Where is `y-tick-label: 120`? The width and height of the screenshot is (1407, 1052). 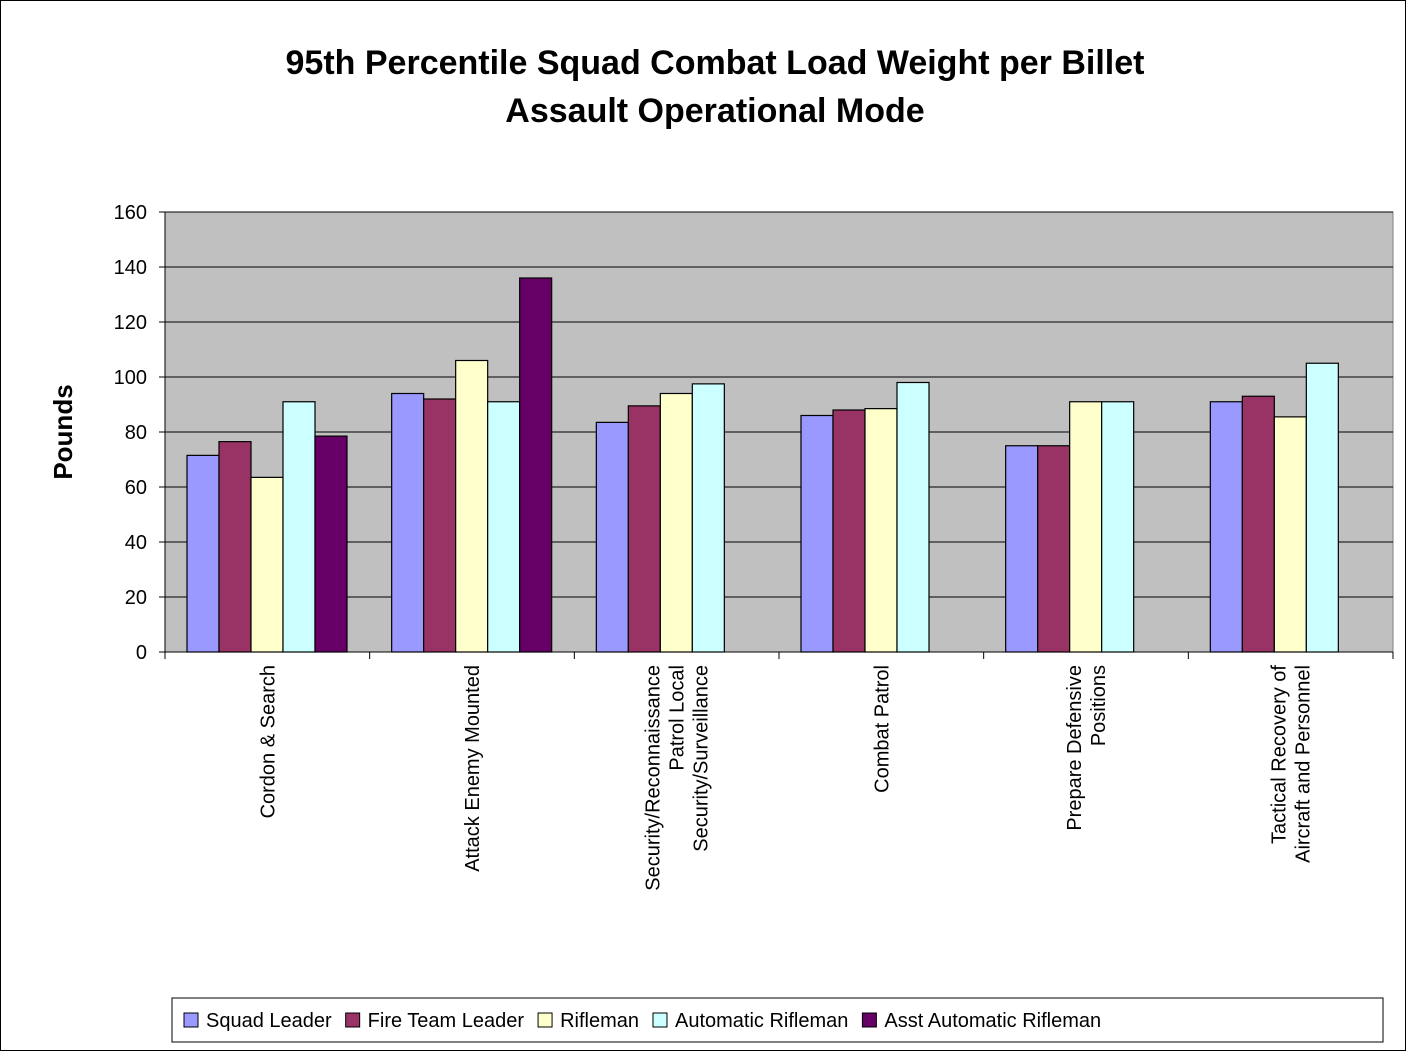 y-tick-label: 120 is located at coordinates (130, 323).